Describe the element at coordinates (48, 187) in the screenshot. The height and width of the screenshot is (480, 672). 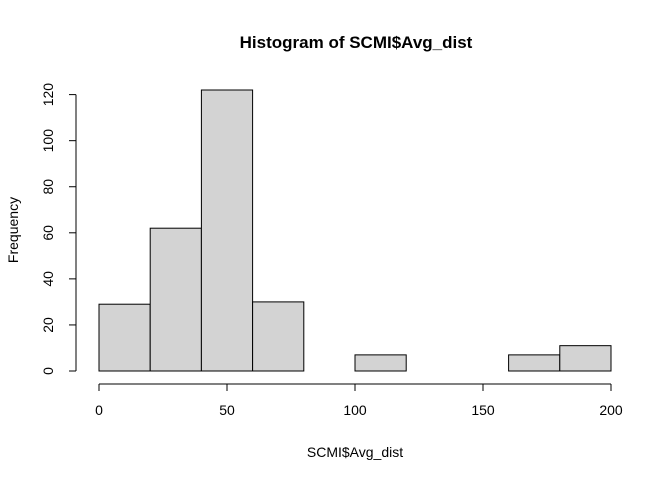
I see `y-tick-label: 80` at that location.